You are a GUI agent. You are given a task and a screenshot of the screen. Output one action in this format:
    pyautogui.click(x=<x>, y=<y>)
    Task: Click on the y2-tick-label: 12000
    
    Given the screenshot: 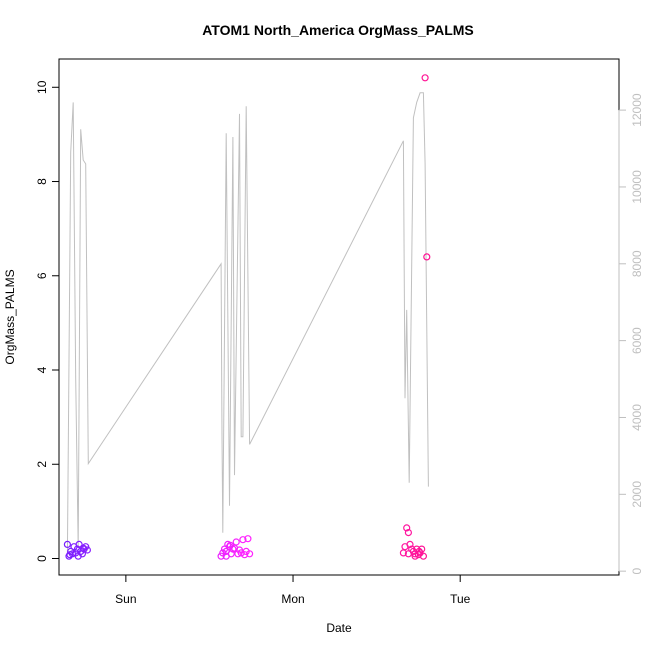 What is the action you would take?
    pyautogui.click(x=637, y=110)
    